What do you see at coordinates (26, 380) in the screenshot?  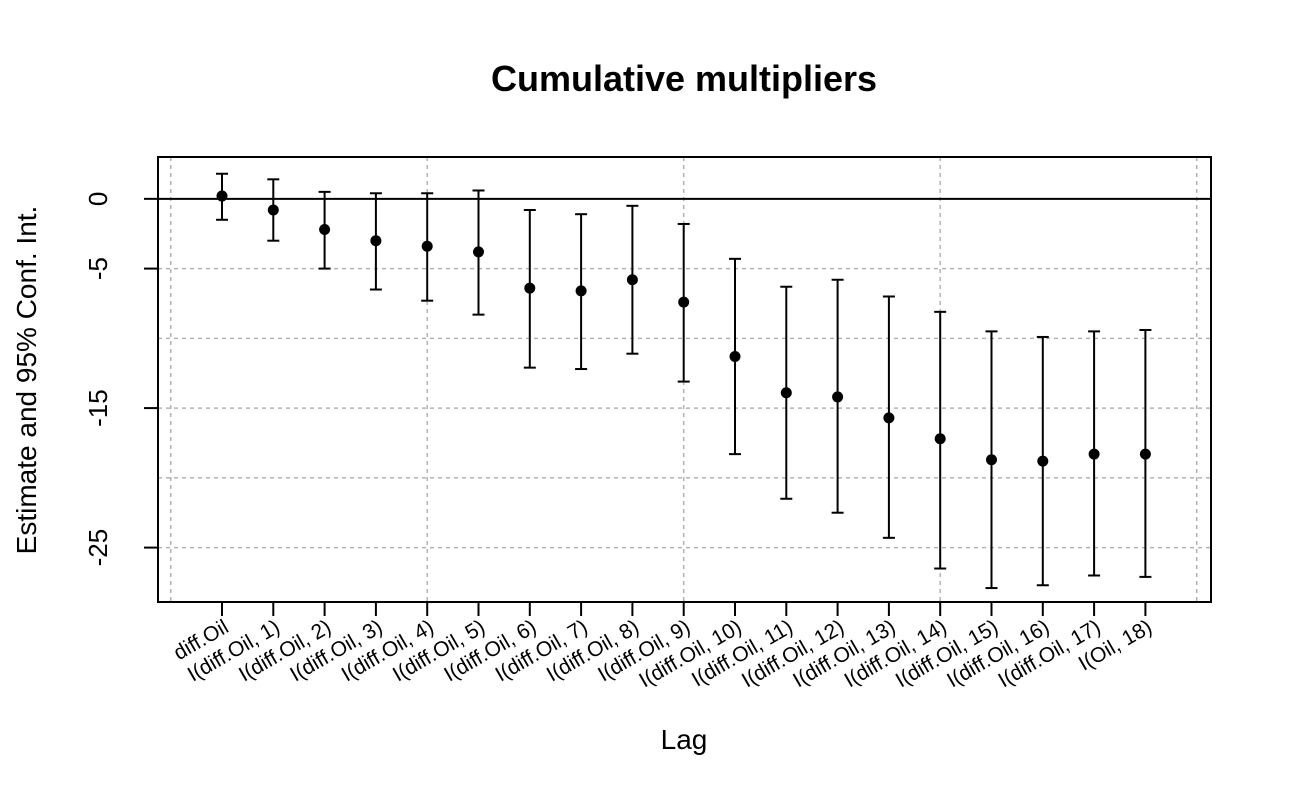 I see `y-axis-label: Estimate and 95% Conf. Int.` at bounding box center [26, 380].